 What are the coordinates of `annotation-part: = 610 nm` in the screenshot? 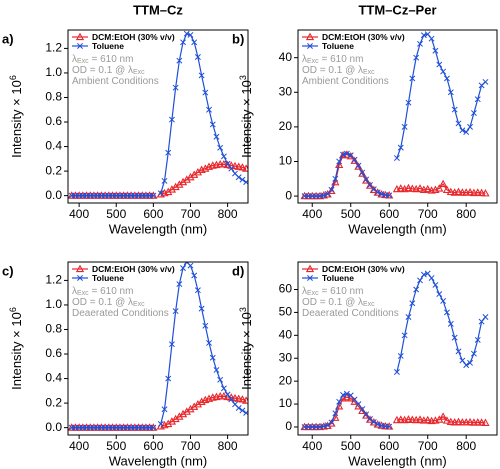 It's located at (111, 59).